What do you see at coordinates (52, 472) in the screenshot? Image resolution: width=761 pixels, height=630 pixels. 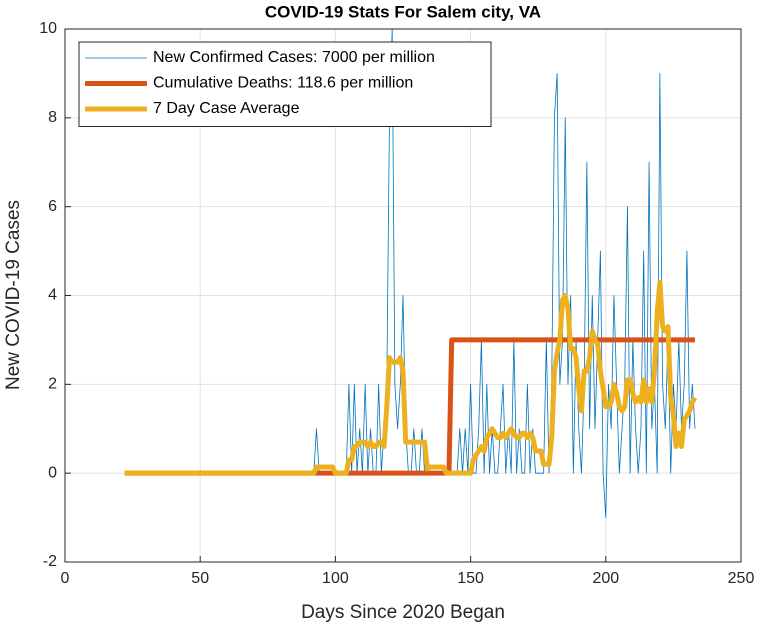 I see `y-tick-label: 0` at bounding box center [52, 472].